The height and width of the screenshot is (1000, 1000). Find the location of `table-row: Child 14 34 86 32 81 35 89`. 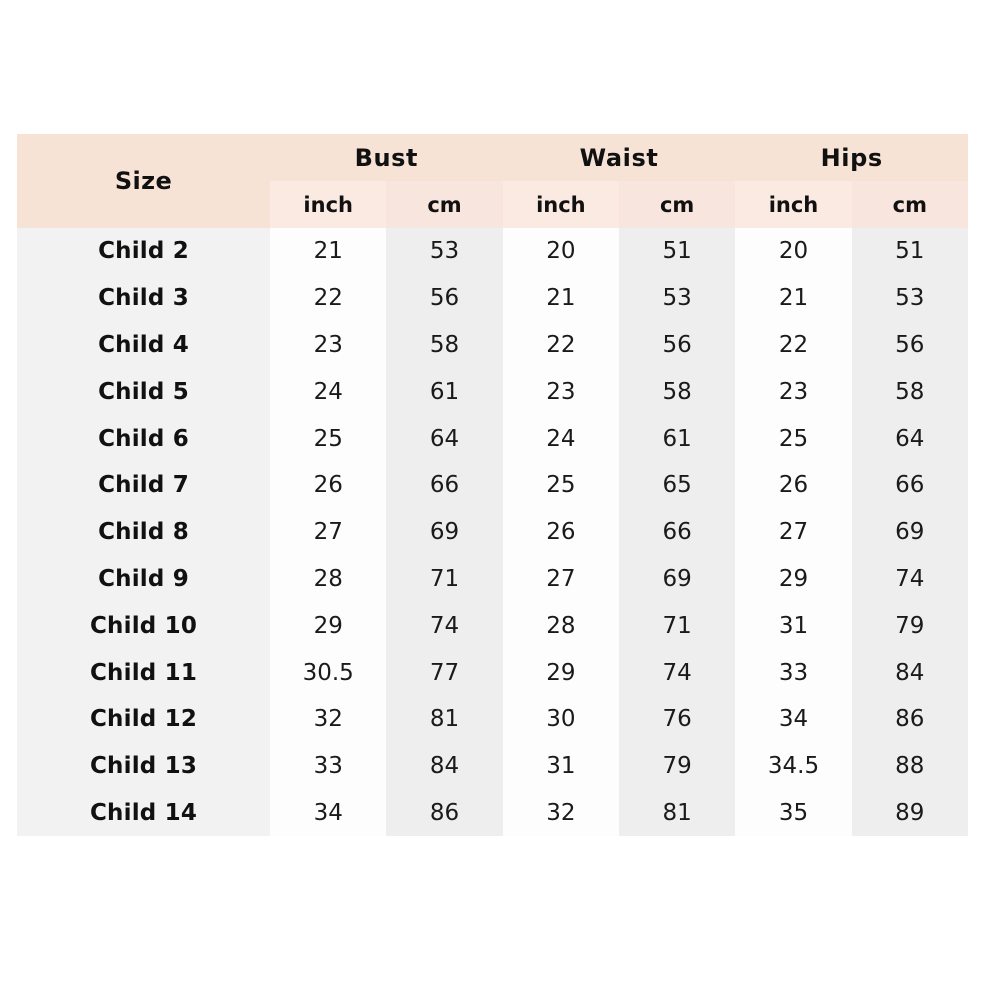

table-row: Child 14 34 86 32 81 35 89 is located at coordinates (492, 813).